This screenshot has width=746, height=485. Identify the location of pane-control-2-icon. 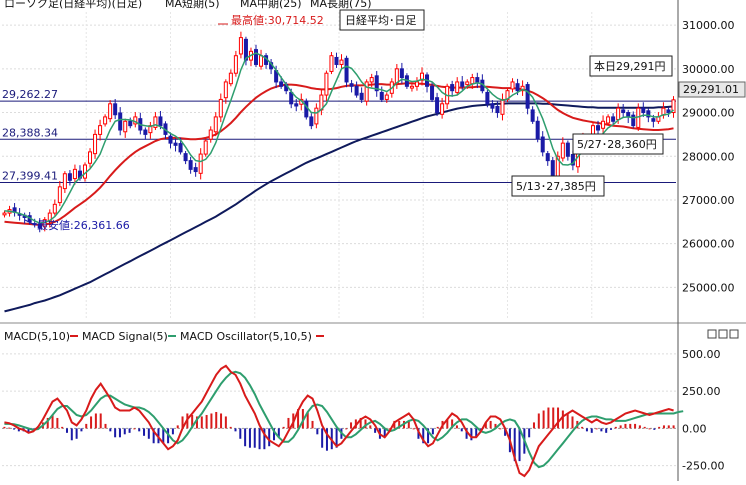
(723, 334).